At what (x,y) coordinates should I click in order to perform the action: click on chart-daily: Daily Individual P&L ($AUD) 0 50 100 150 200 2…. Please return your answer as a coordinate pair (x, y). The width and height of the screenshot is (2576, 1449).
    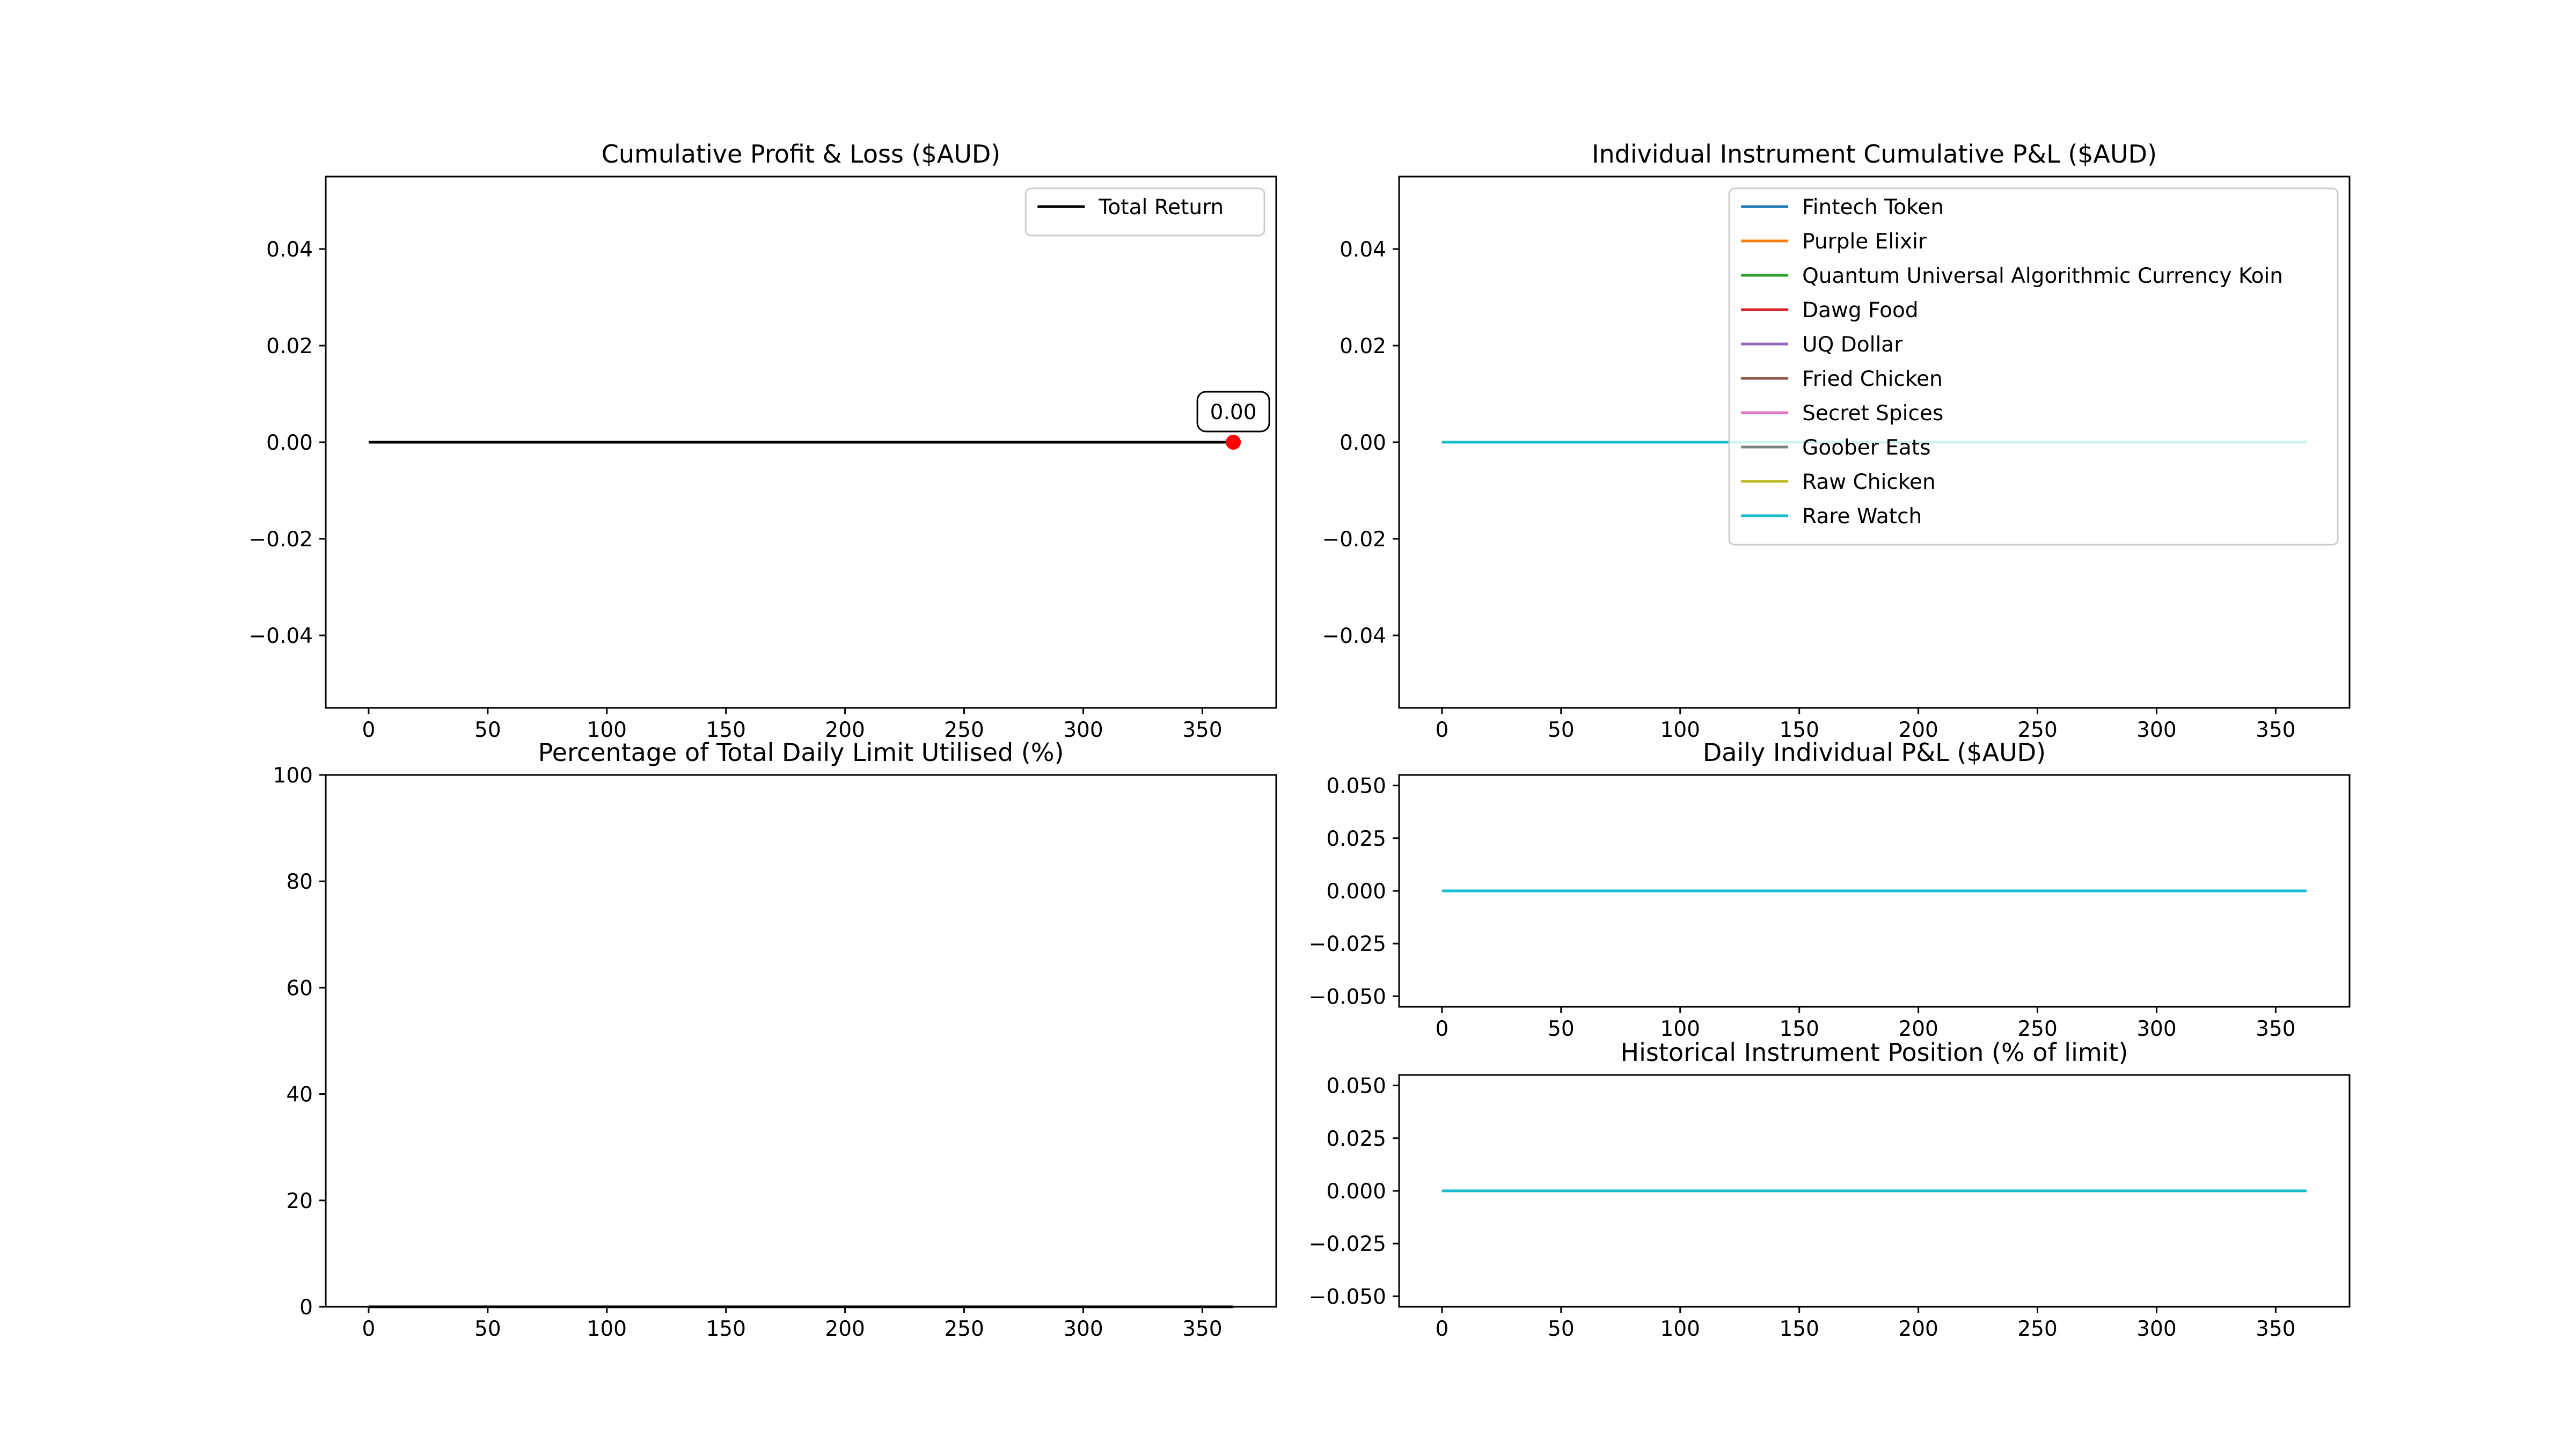
    Looking at the image, I should click on (1830, 889).